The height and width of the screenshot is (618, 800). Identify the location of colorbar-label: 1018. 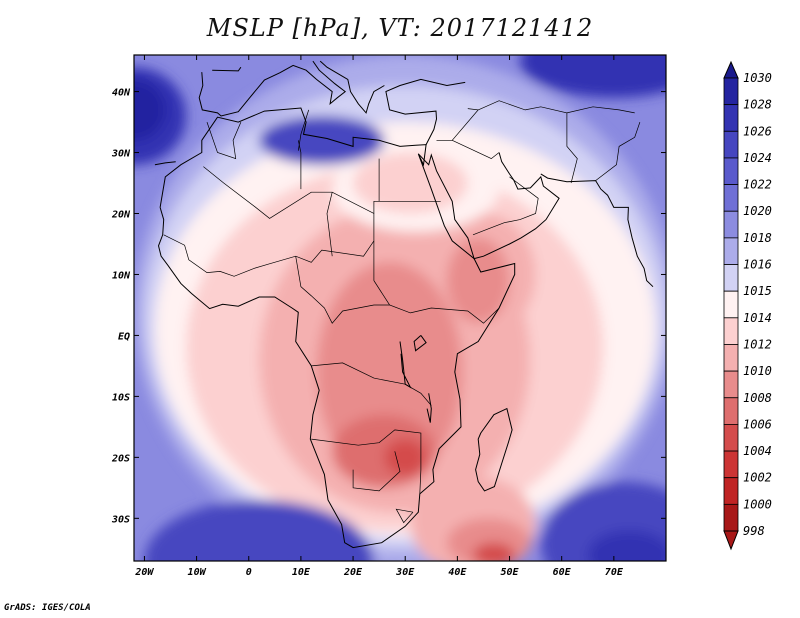
(757, 238).